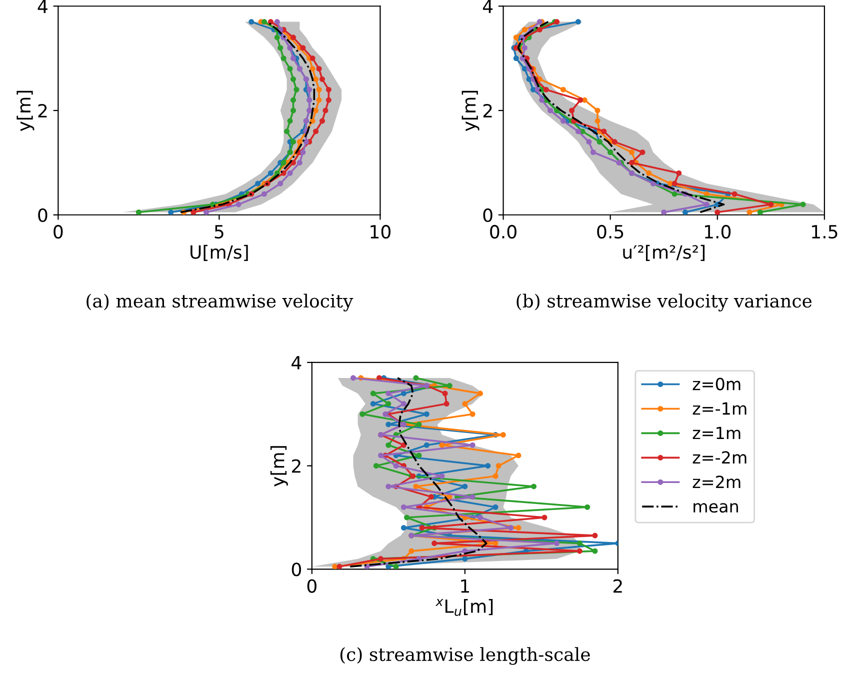 This screenshot has height=680, width=843. I want to click on legend-label: z=2m, so click(716, 482).